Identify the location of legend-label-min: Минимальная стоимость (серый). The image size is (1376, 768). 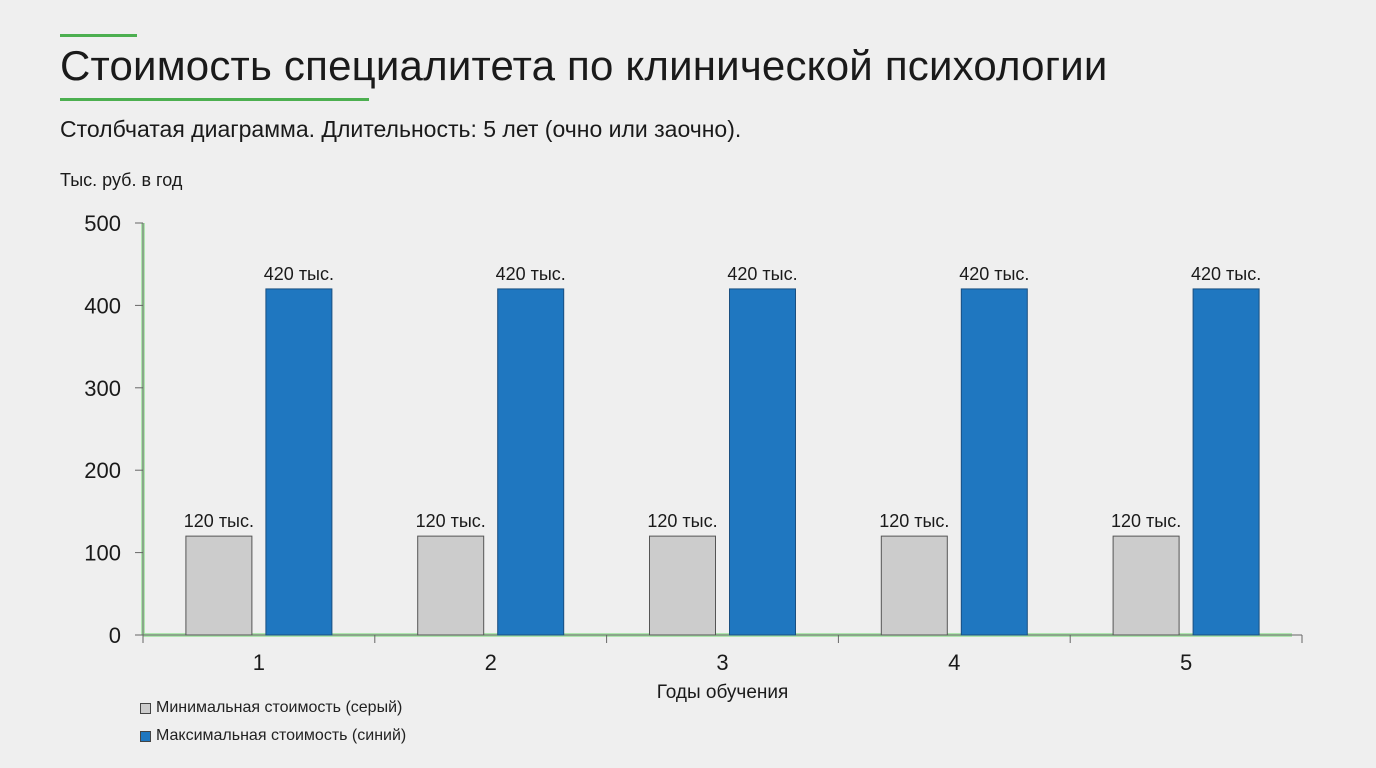
(279, 707).